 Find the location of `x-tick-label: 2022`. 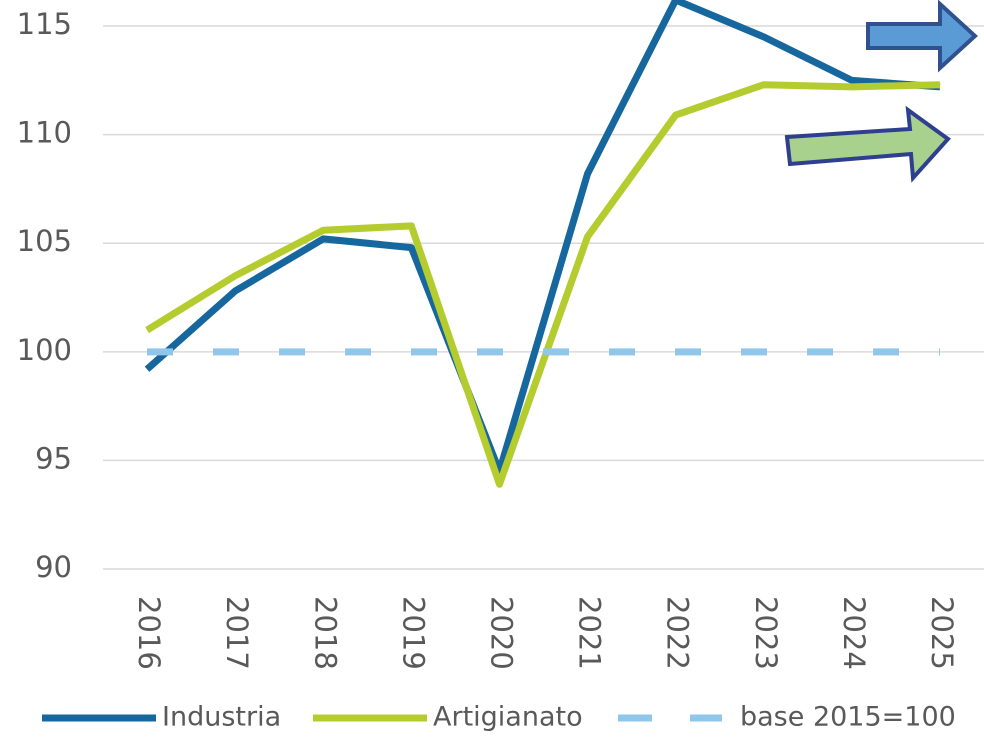

x-tick-label: 2022 is located at coordinates (678, 633).